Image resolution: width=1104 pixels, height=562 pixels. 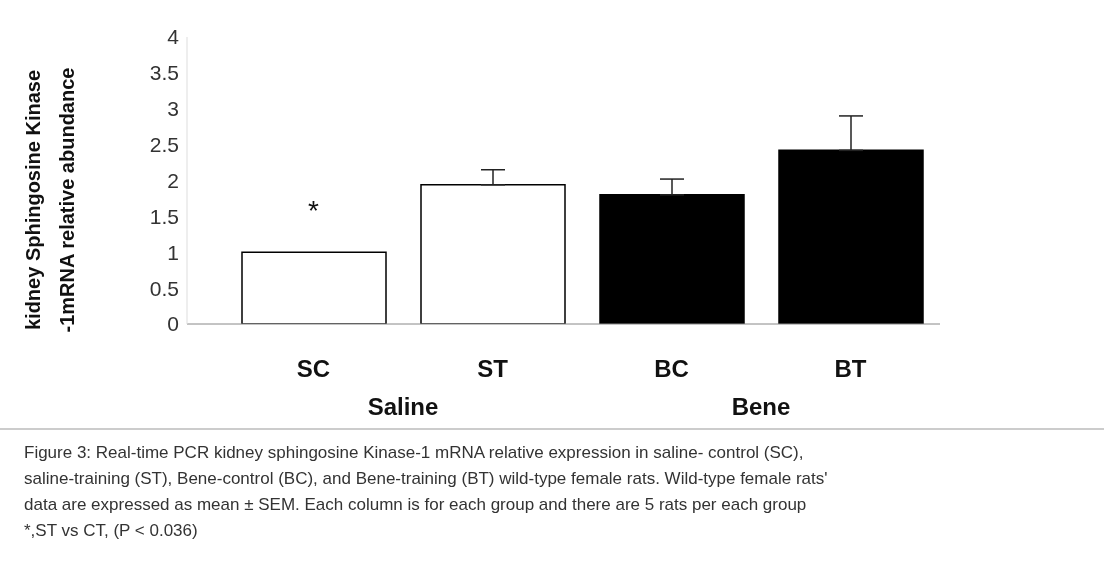 I want to click on x-tick-label: ST, so click(x=493, y=369).